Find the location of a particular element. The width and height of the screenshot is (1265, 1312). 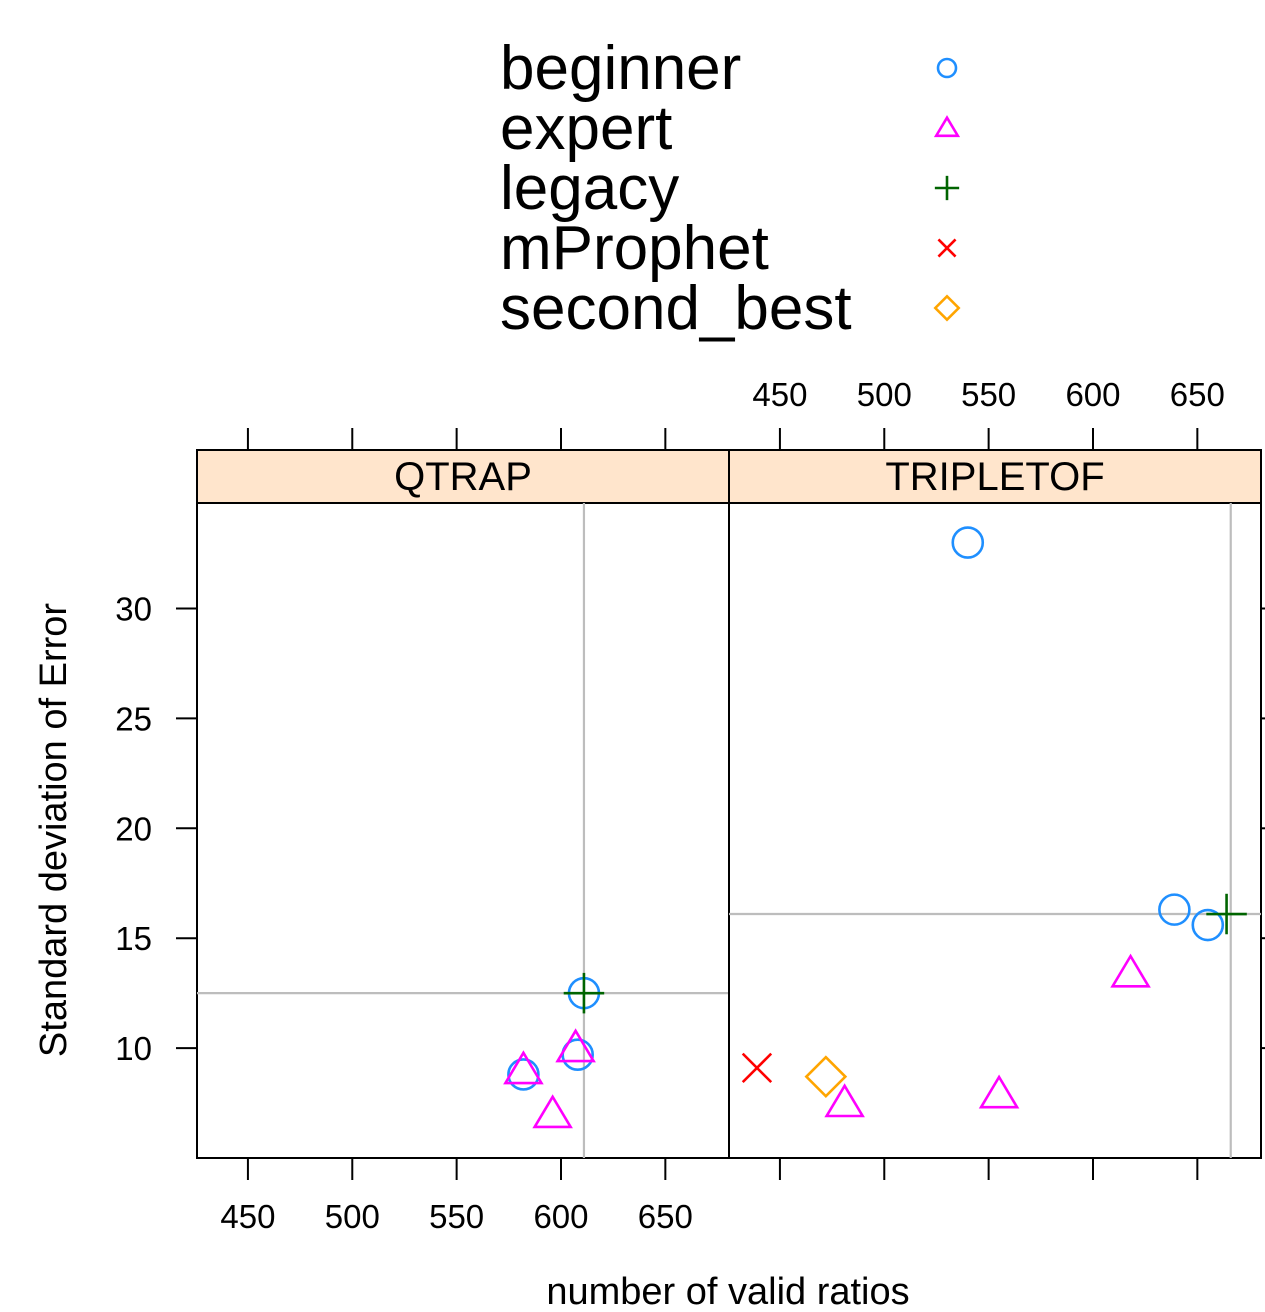

data-point-mProphet is located at coordinates (757, 1068).